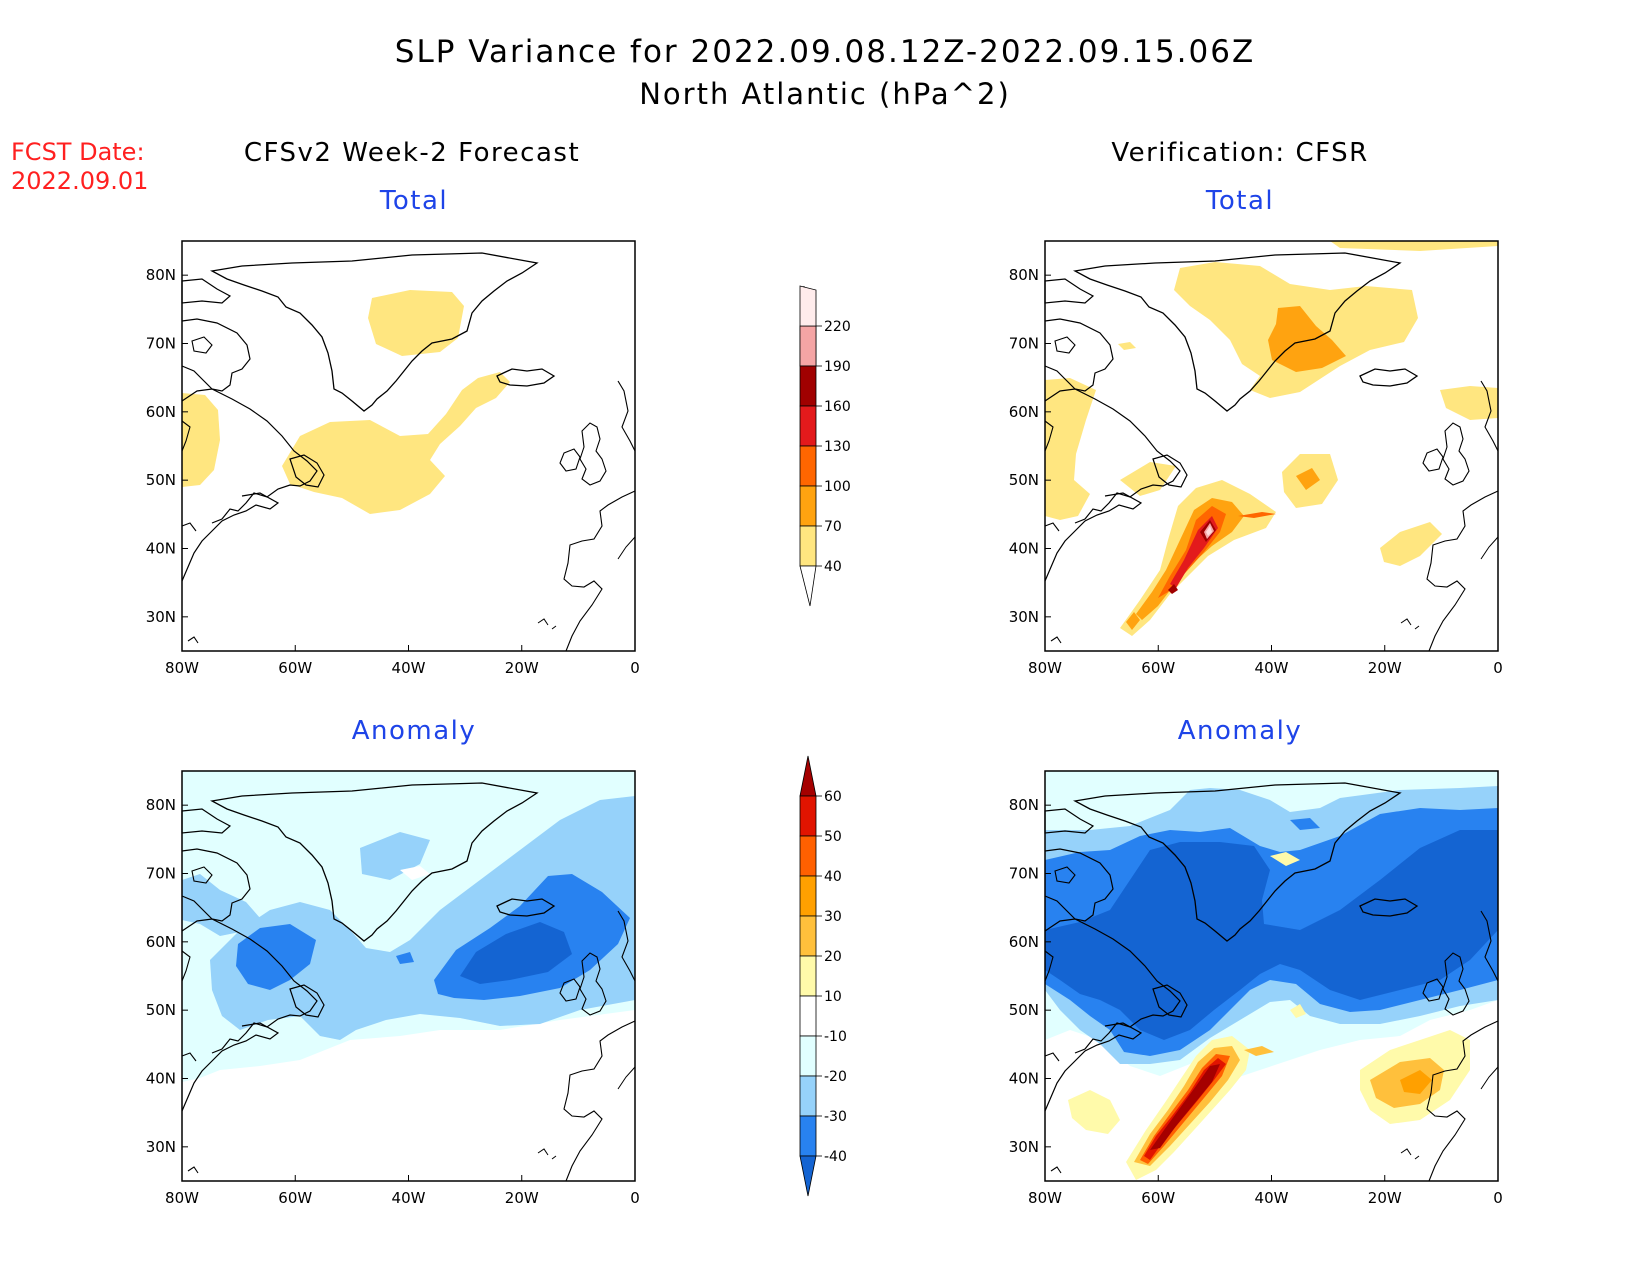  Describe the element at coordinates (1240, 201) in the screenshot. I see `verification-total-label: Total` at that location.